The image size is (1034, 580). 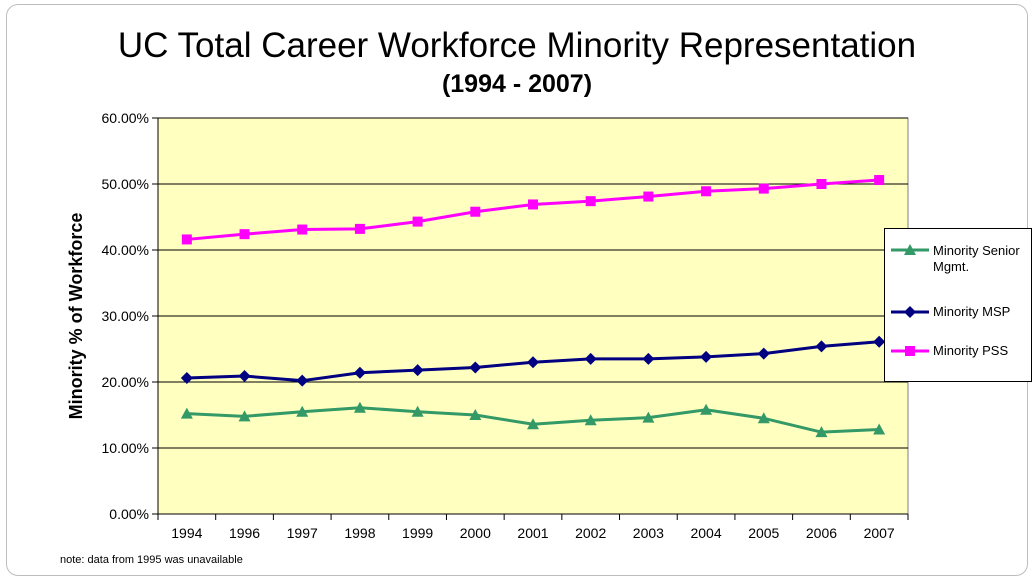 I want to click on y-tick-label: 0.00%, so click(x=129, y=514).